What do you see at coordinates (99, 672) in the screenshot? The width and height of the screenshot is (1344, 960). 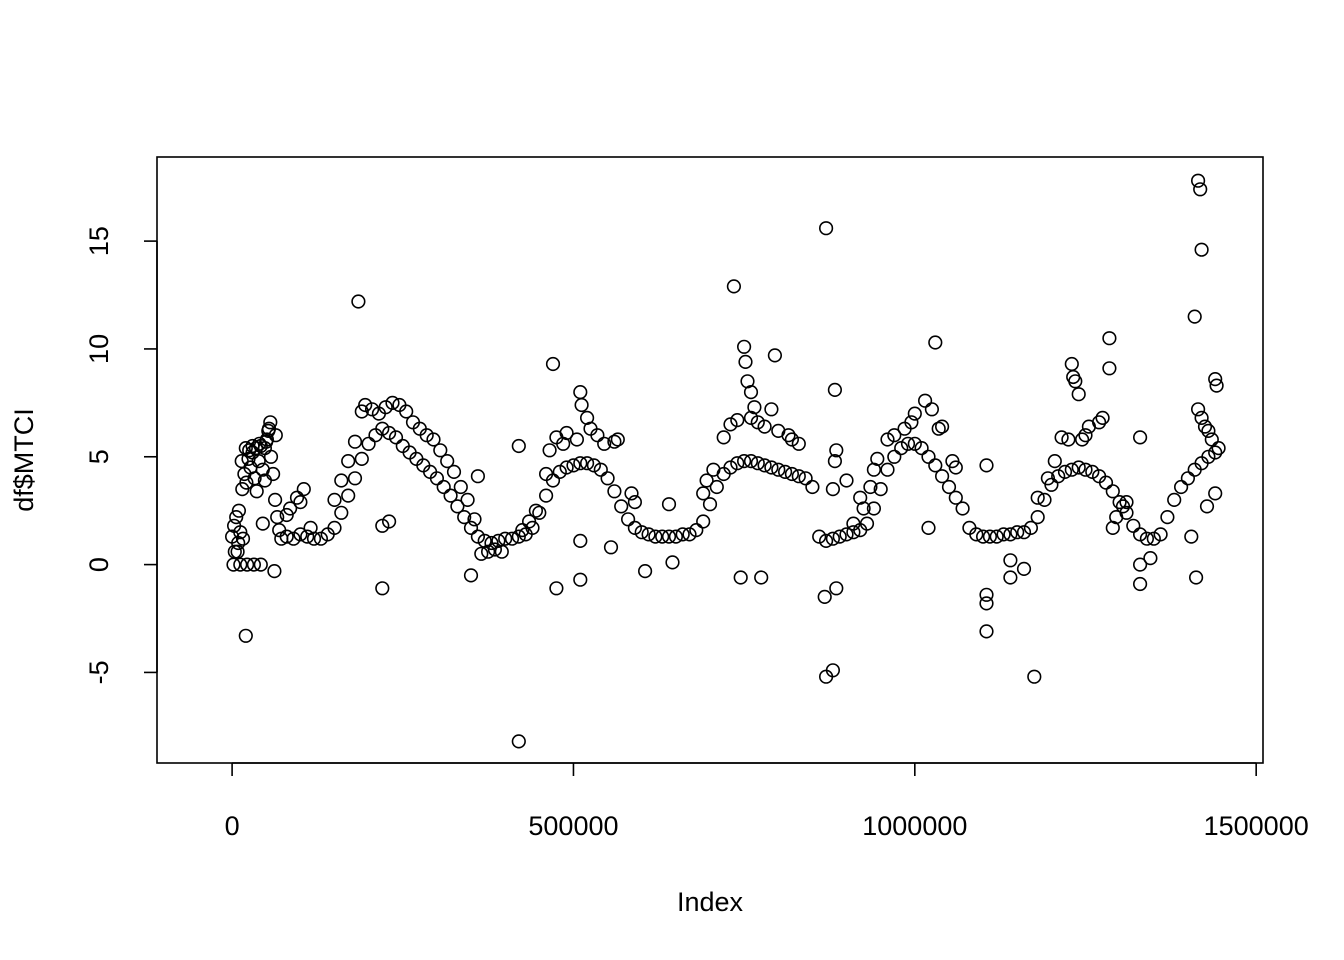 I see `y-tick-label: -5` at bounding box center [99, 672].